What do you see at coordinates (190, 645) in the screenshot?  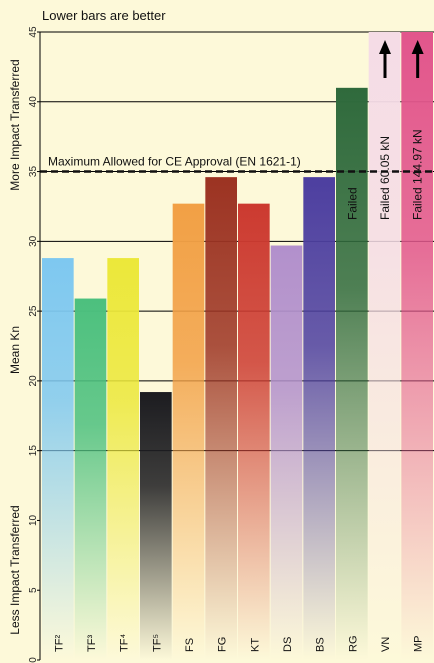 I see `category-label: FS` at bounding box center [190, 645].